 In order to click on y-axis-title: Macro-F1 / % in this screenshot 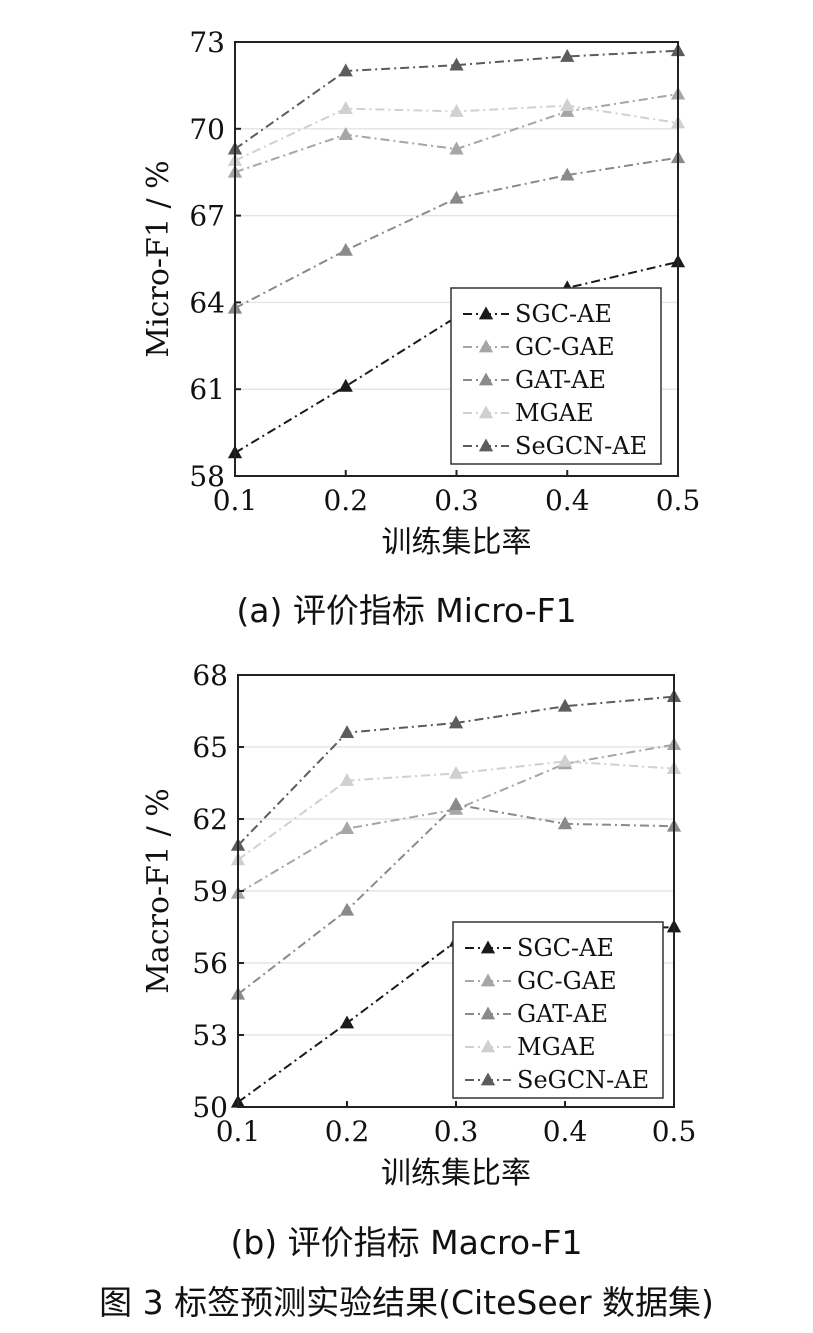, I will do `click(158, 891)`.